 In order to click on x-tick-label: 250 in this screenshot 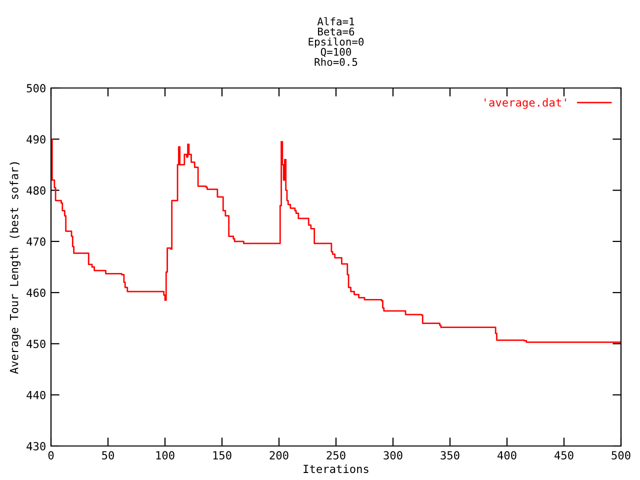, I will do `click(336, 455)`.